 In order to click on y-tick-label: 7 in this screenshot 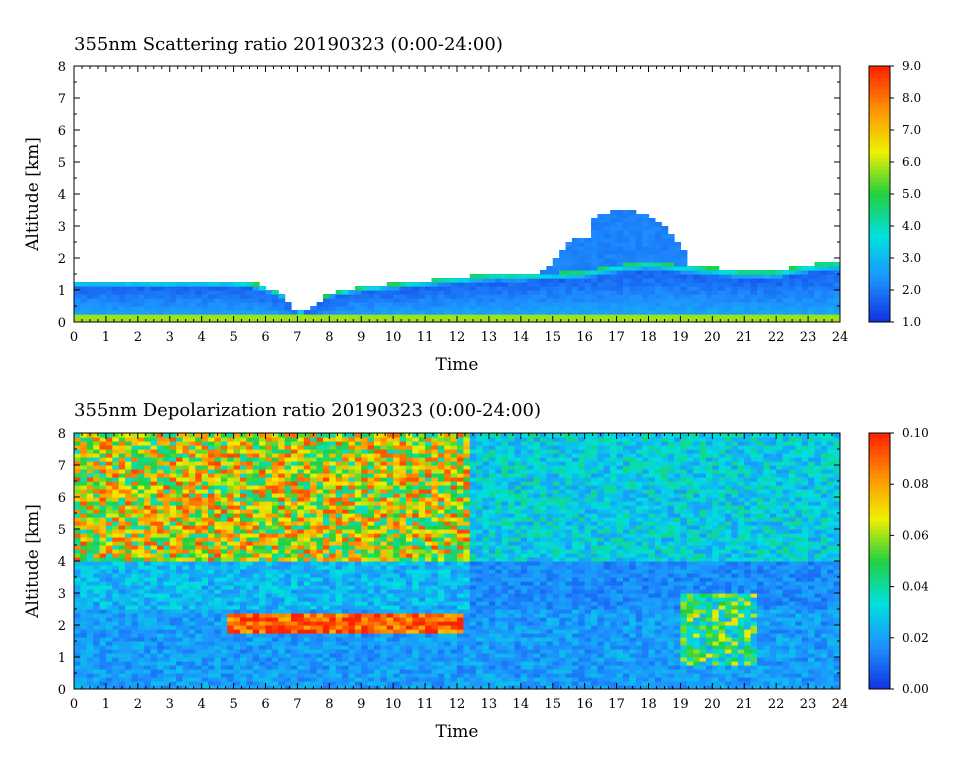, I will do `click(62, 99)`.